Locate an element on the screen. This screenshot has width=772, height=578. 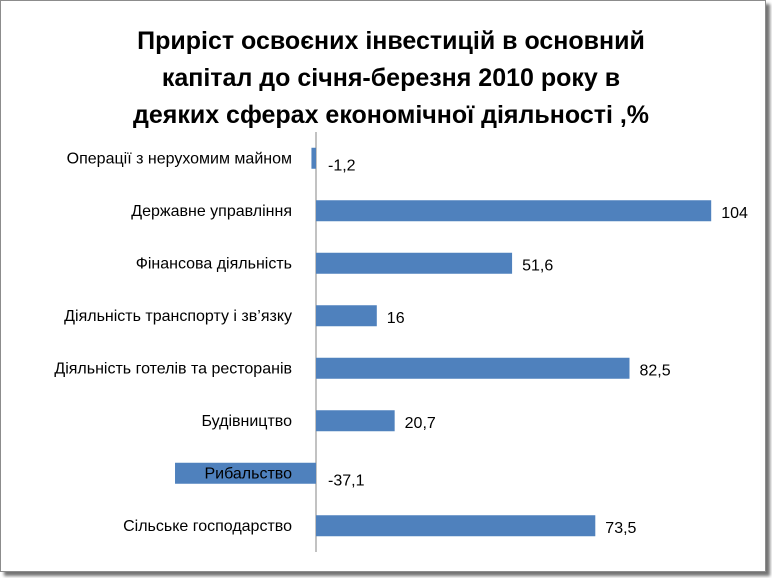
chart-title-line-2: капітал до січня-березня 2010 року в is located at coordinates (391, 78).